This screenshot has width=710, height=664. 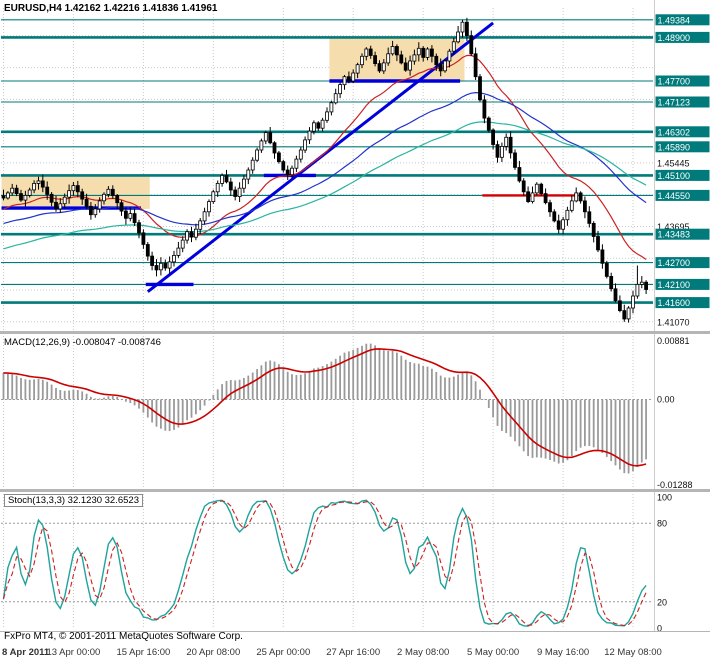 What do you see at coordinates (673, 227) in the screenshot?
I see `price-grid-label: 1.43695` at bounding box center [673, 227].